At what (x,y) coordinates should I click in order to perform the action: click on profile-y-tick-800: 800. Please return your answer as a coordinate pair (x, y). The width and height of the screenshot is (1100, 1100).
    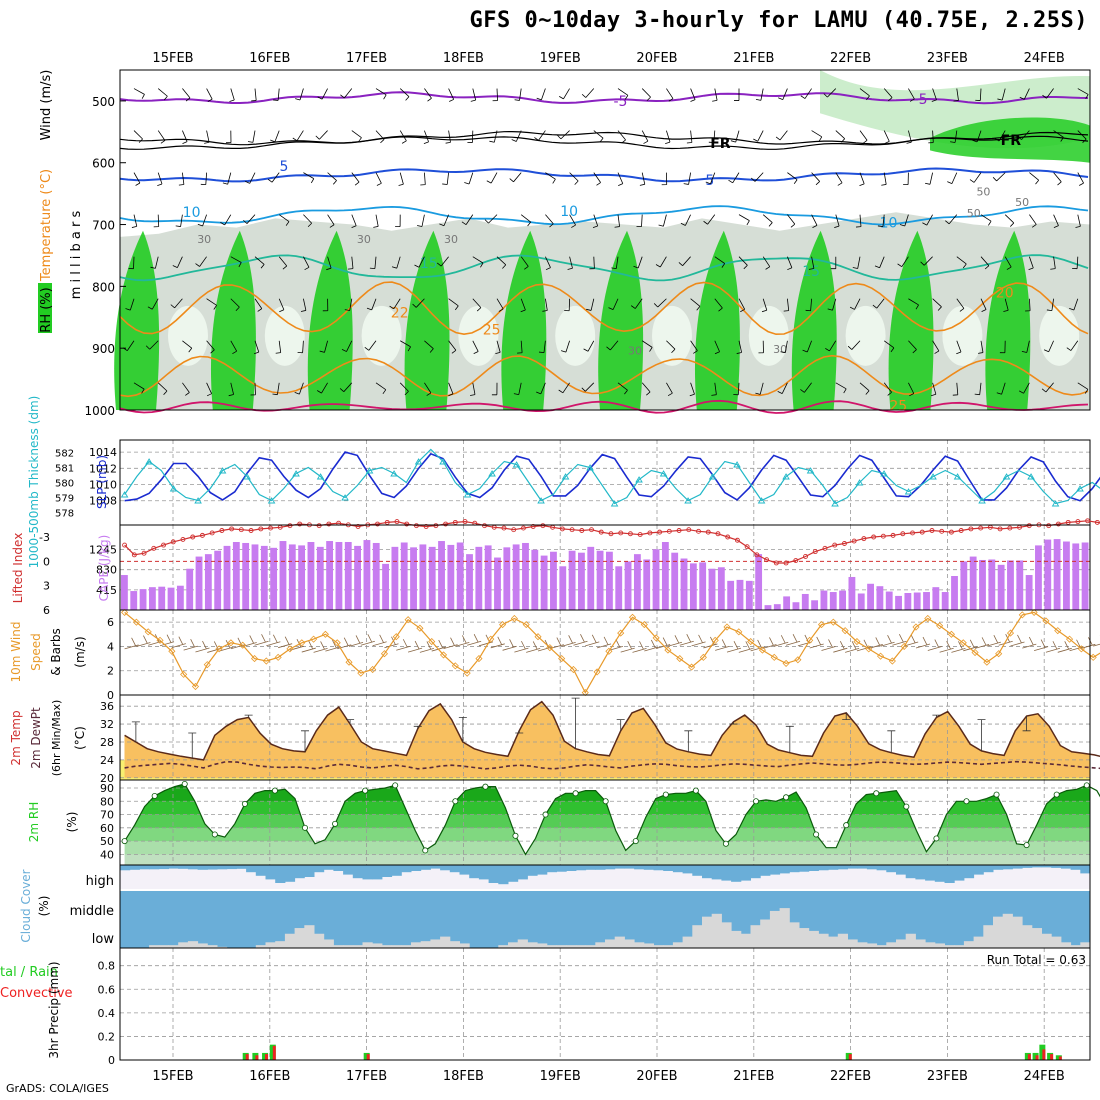
    Looking at the image, I should click on (103, 287).